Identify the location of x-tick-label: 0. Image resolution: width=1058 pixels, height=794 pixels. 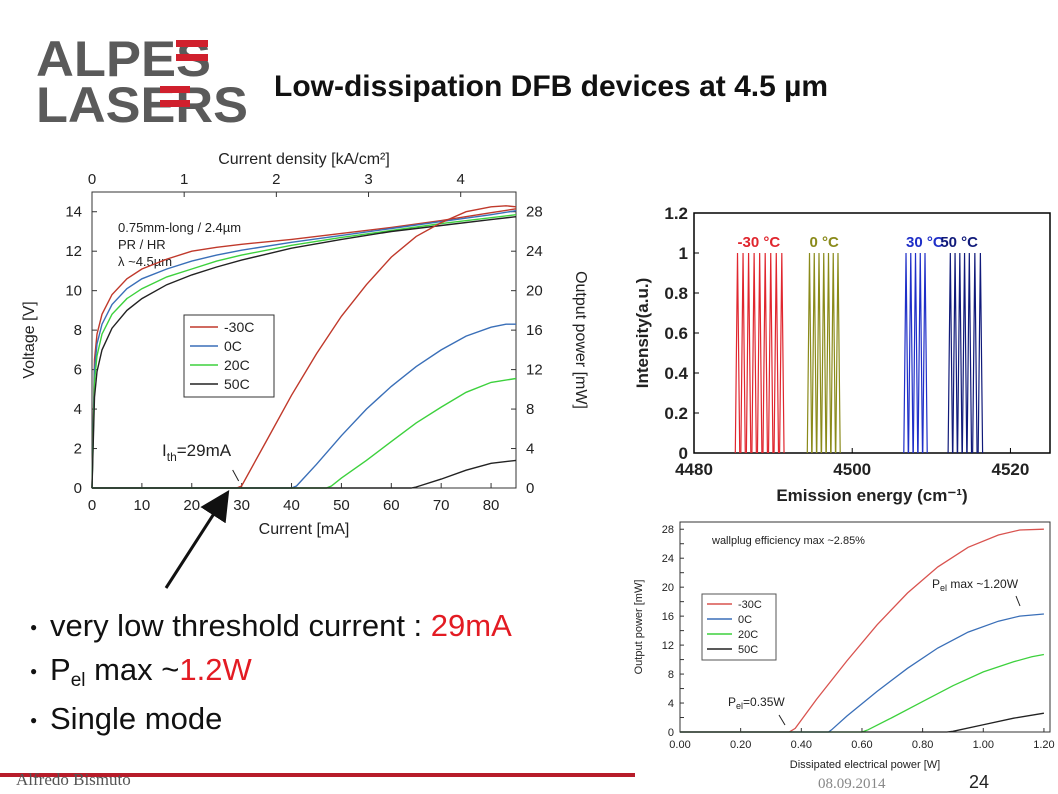
(92, 505).